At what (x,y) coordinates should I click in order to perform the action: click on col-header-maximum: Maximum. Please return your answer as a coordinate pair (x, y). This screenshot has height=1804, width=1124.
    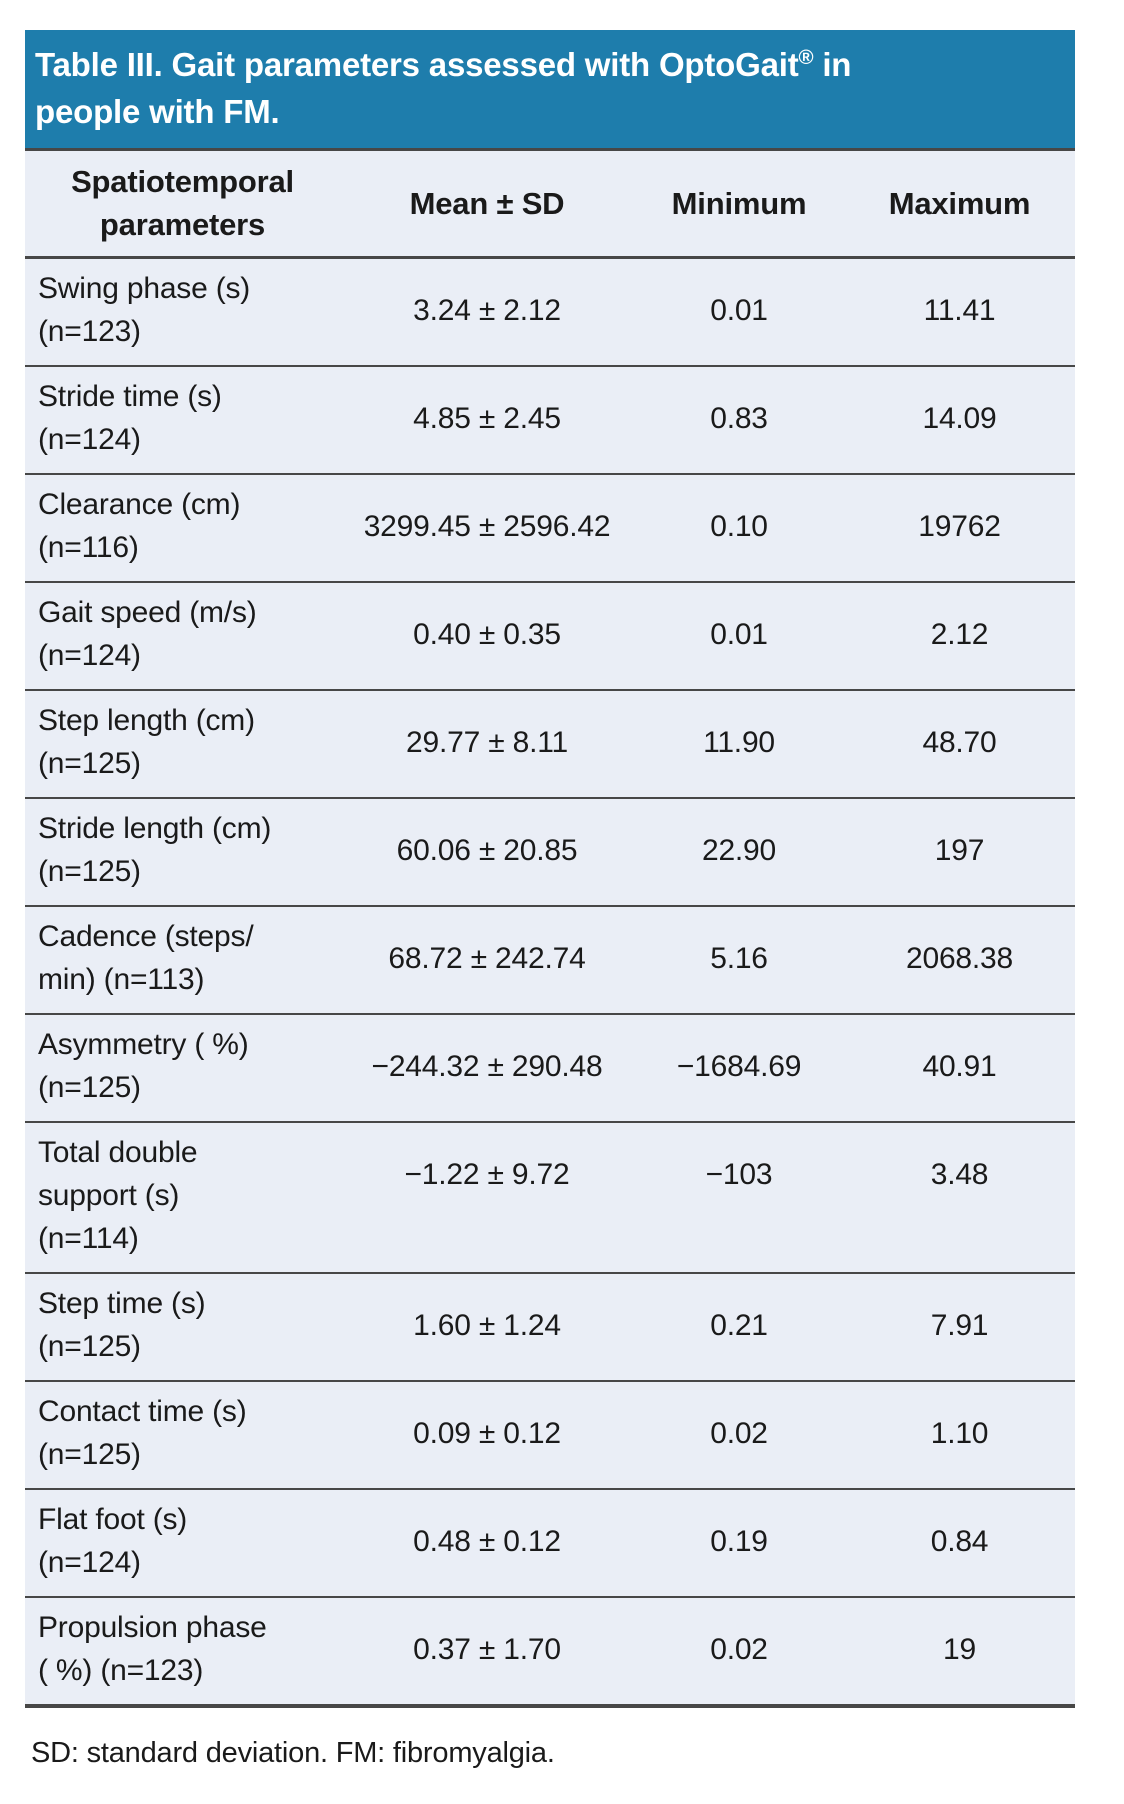
    Looking at the image, I should click on (959, 204).